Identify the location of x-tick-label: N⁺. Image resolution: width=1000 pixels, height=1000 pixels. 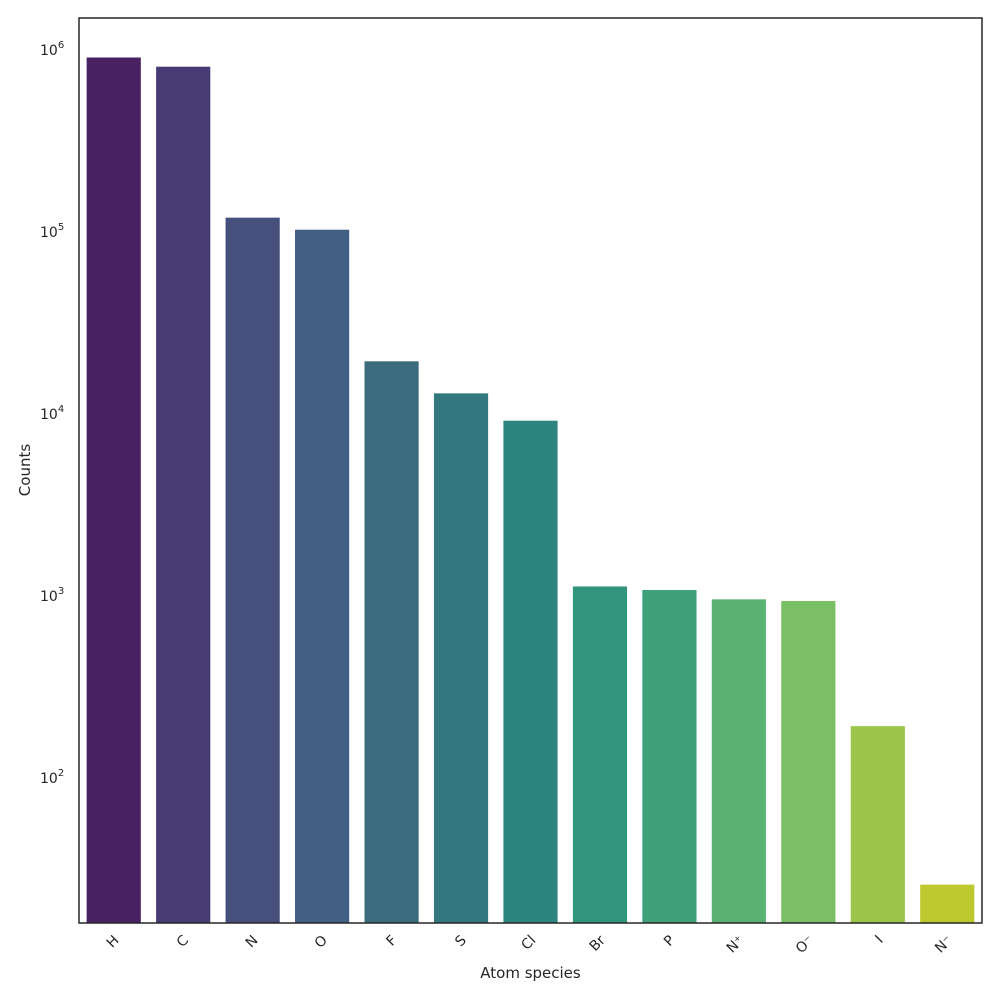
(736, 945).